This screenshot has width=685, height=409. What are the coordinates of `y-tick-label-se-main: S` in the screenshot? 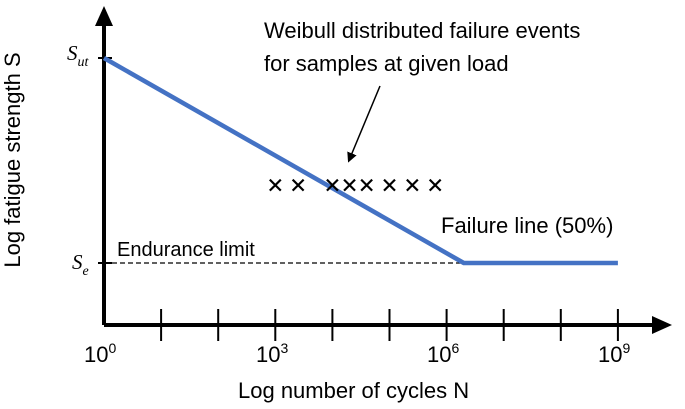 It's located at (77, 262).